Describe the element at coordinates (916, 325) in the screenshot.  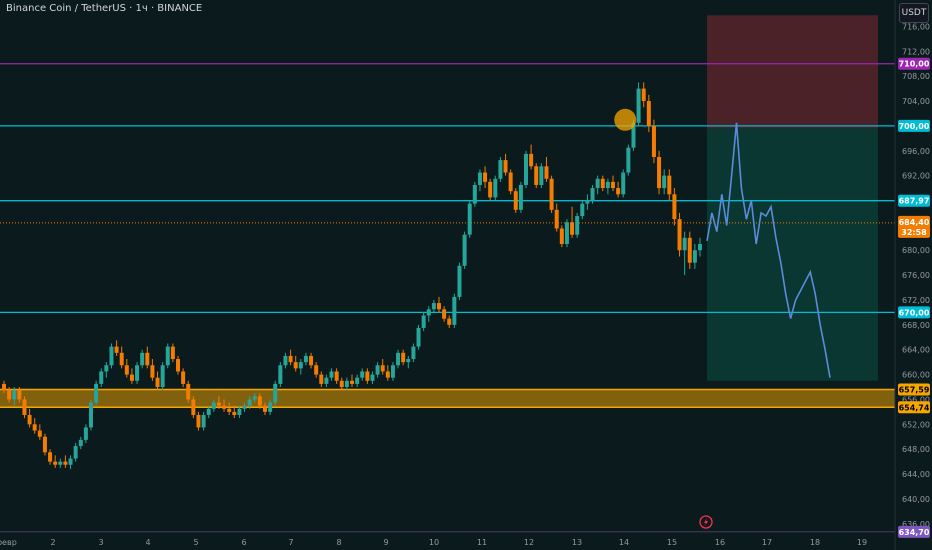
I see `y-tick-label: 668,00` at that location.